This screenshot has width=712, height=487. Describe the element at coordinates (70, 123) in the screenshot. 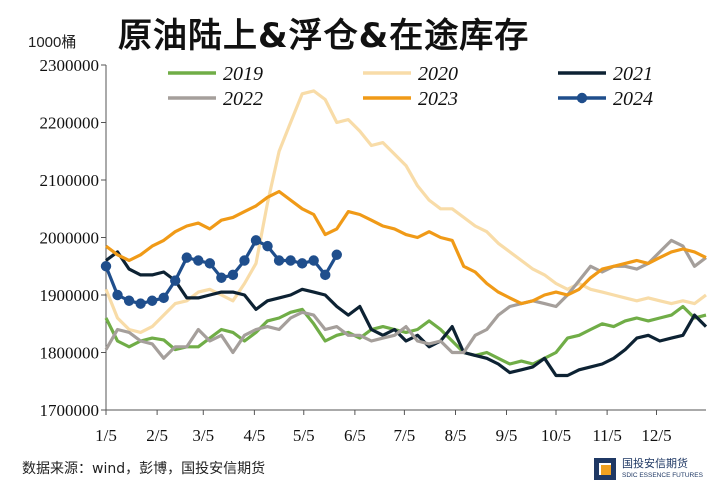

I see `y-tick-label: 2200000` at that location.